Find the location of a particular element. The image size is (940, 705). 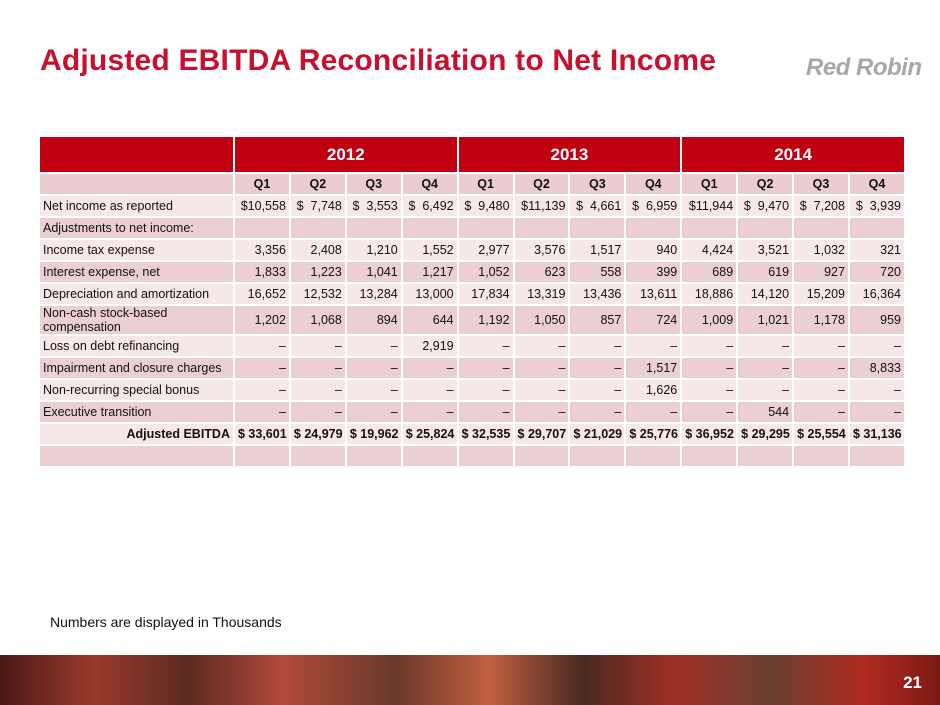

value-cell: $ 29,295 is located at coordinates (765, 434).